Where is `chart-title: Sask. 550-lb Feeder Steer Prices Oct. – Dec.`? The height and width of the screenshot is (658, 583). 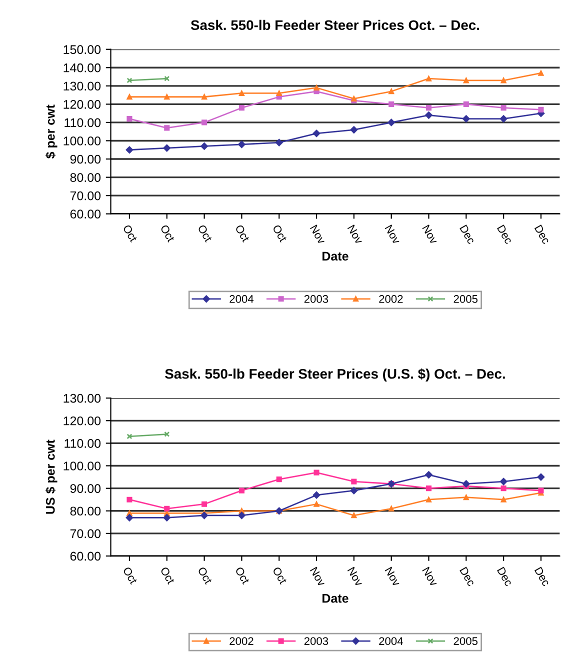
chart-title: Sask. 550-lb Feeder Steer Prices Oct. – Dec. is located at coordinates (335, 25).